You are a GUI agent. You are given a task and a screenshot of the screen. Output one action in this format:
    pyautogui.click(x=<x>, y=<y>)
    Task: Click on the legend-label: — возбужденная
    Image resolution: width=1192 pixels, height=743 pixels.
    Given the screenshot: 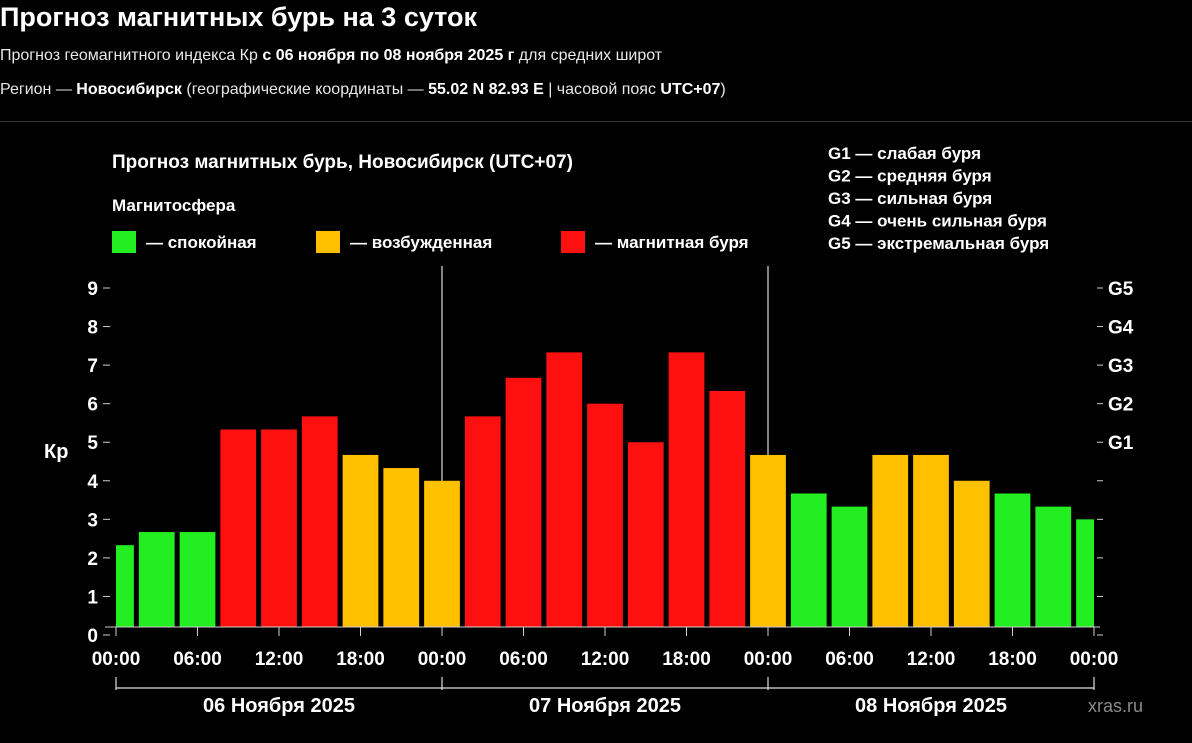 What is the action you would take?
    pyautogui.click(x=421, y=242)
    